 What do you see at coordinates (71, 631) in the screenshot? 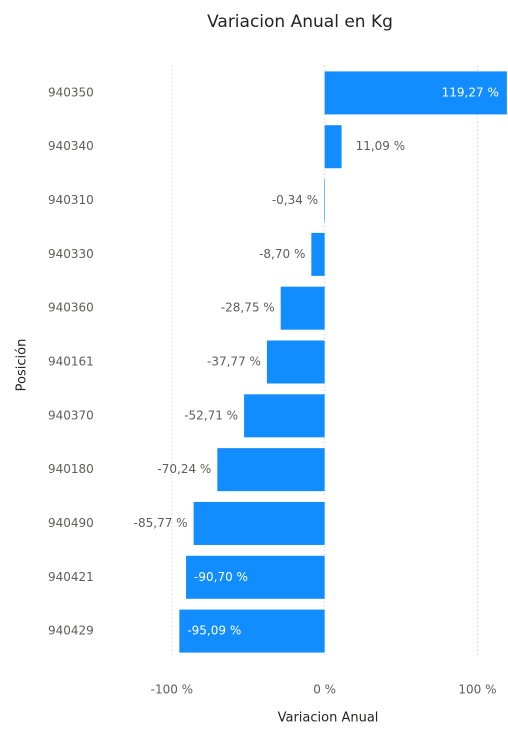
I see `y-tick-label: 940429` at bounding box center [71, 631].